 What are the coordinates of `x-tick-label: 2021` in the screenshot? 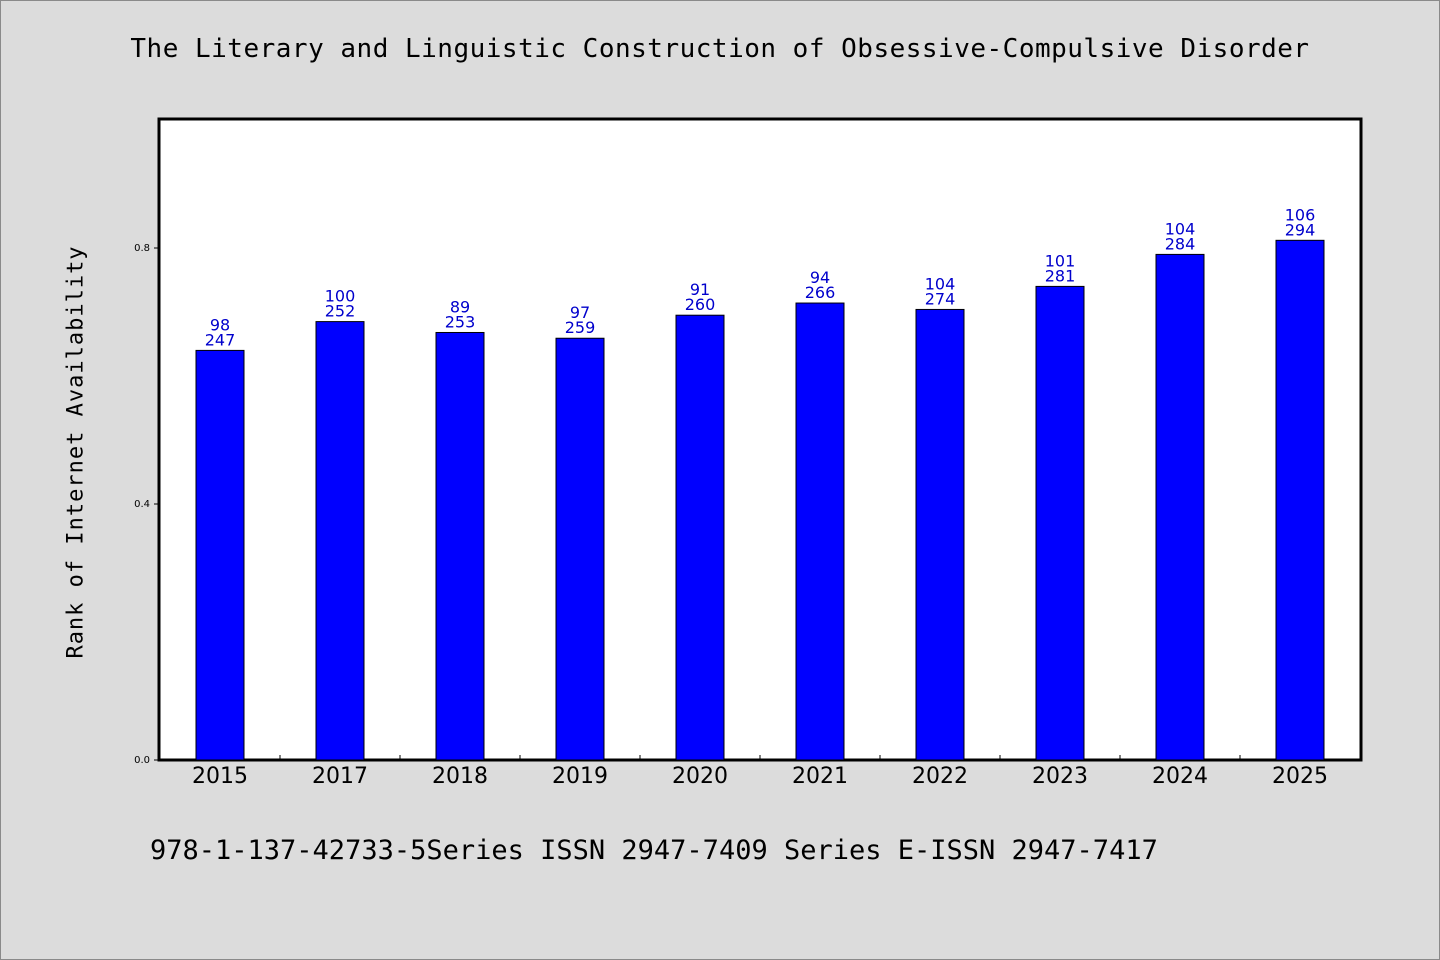 It's located at (820, 776).